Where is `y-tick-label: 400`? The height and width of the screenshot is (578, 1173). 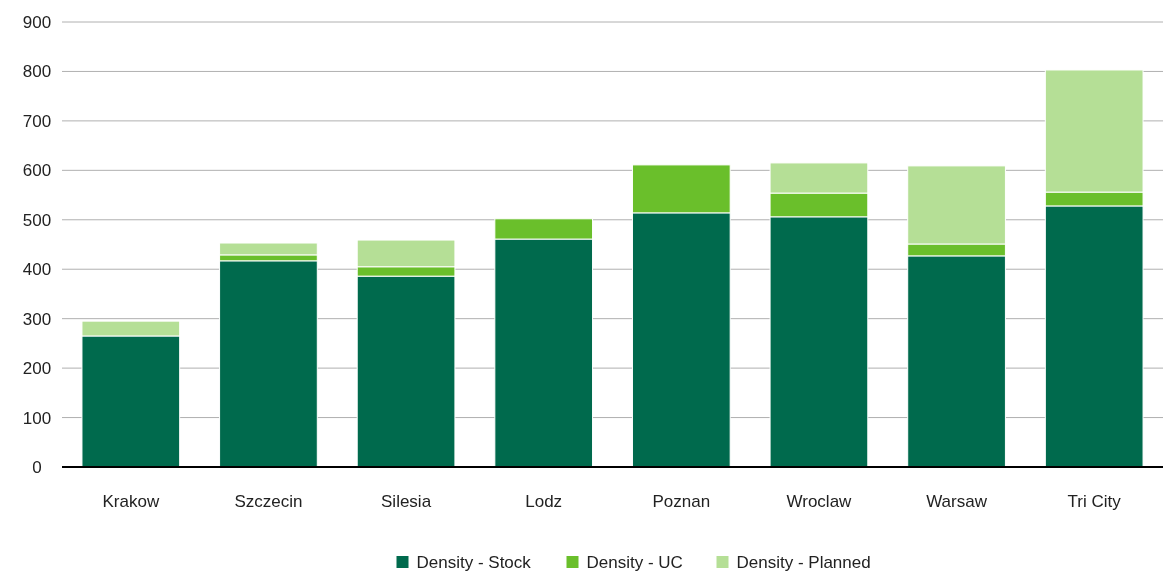 y-tick-label: 400 is located at coordinates (37, 270).